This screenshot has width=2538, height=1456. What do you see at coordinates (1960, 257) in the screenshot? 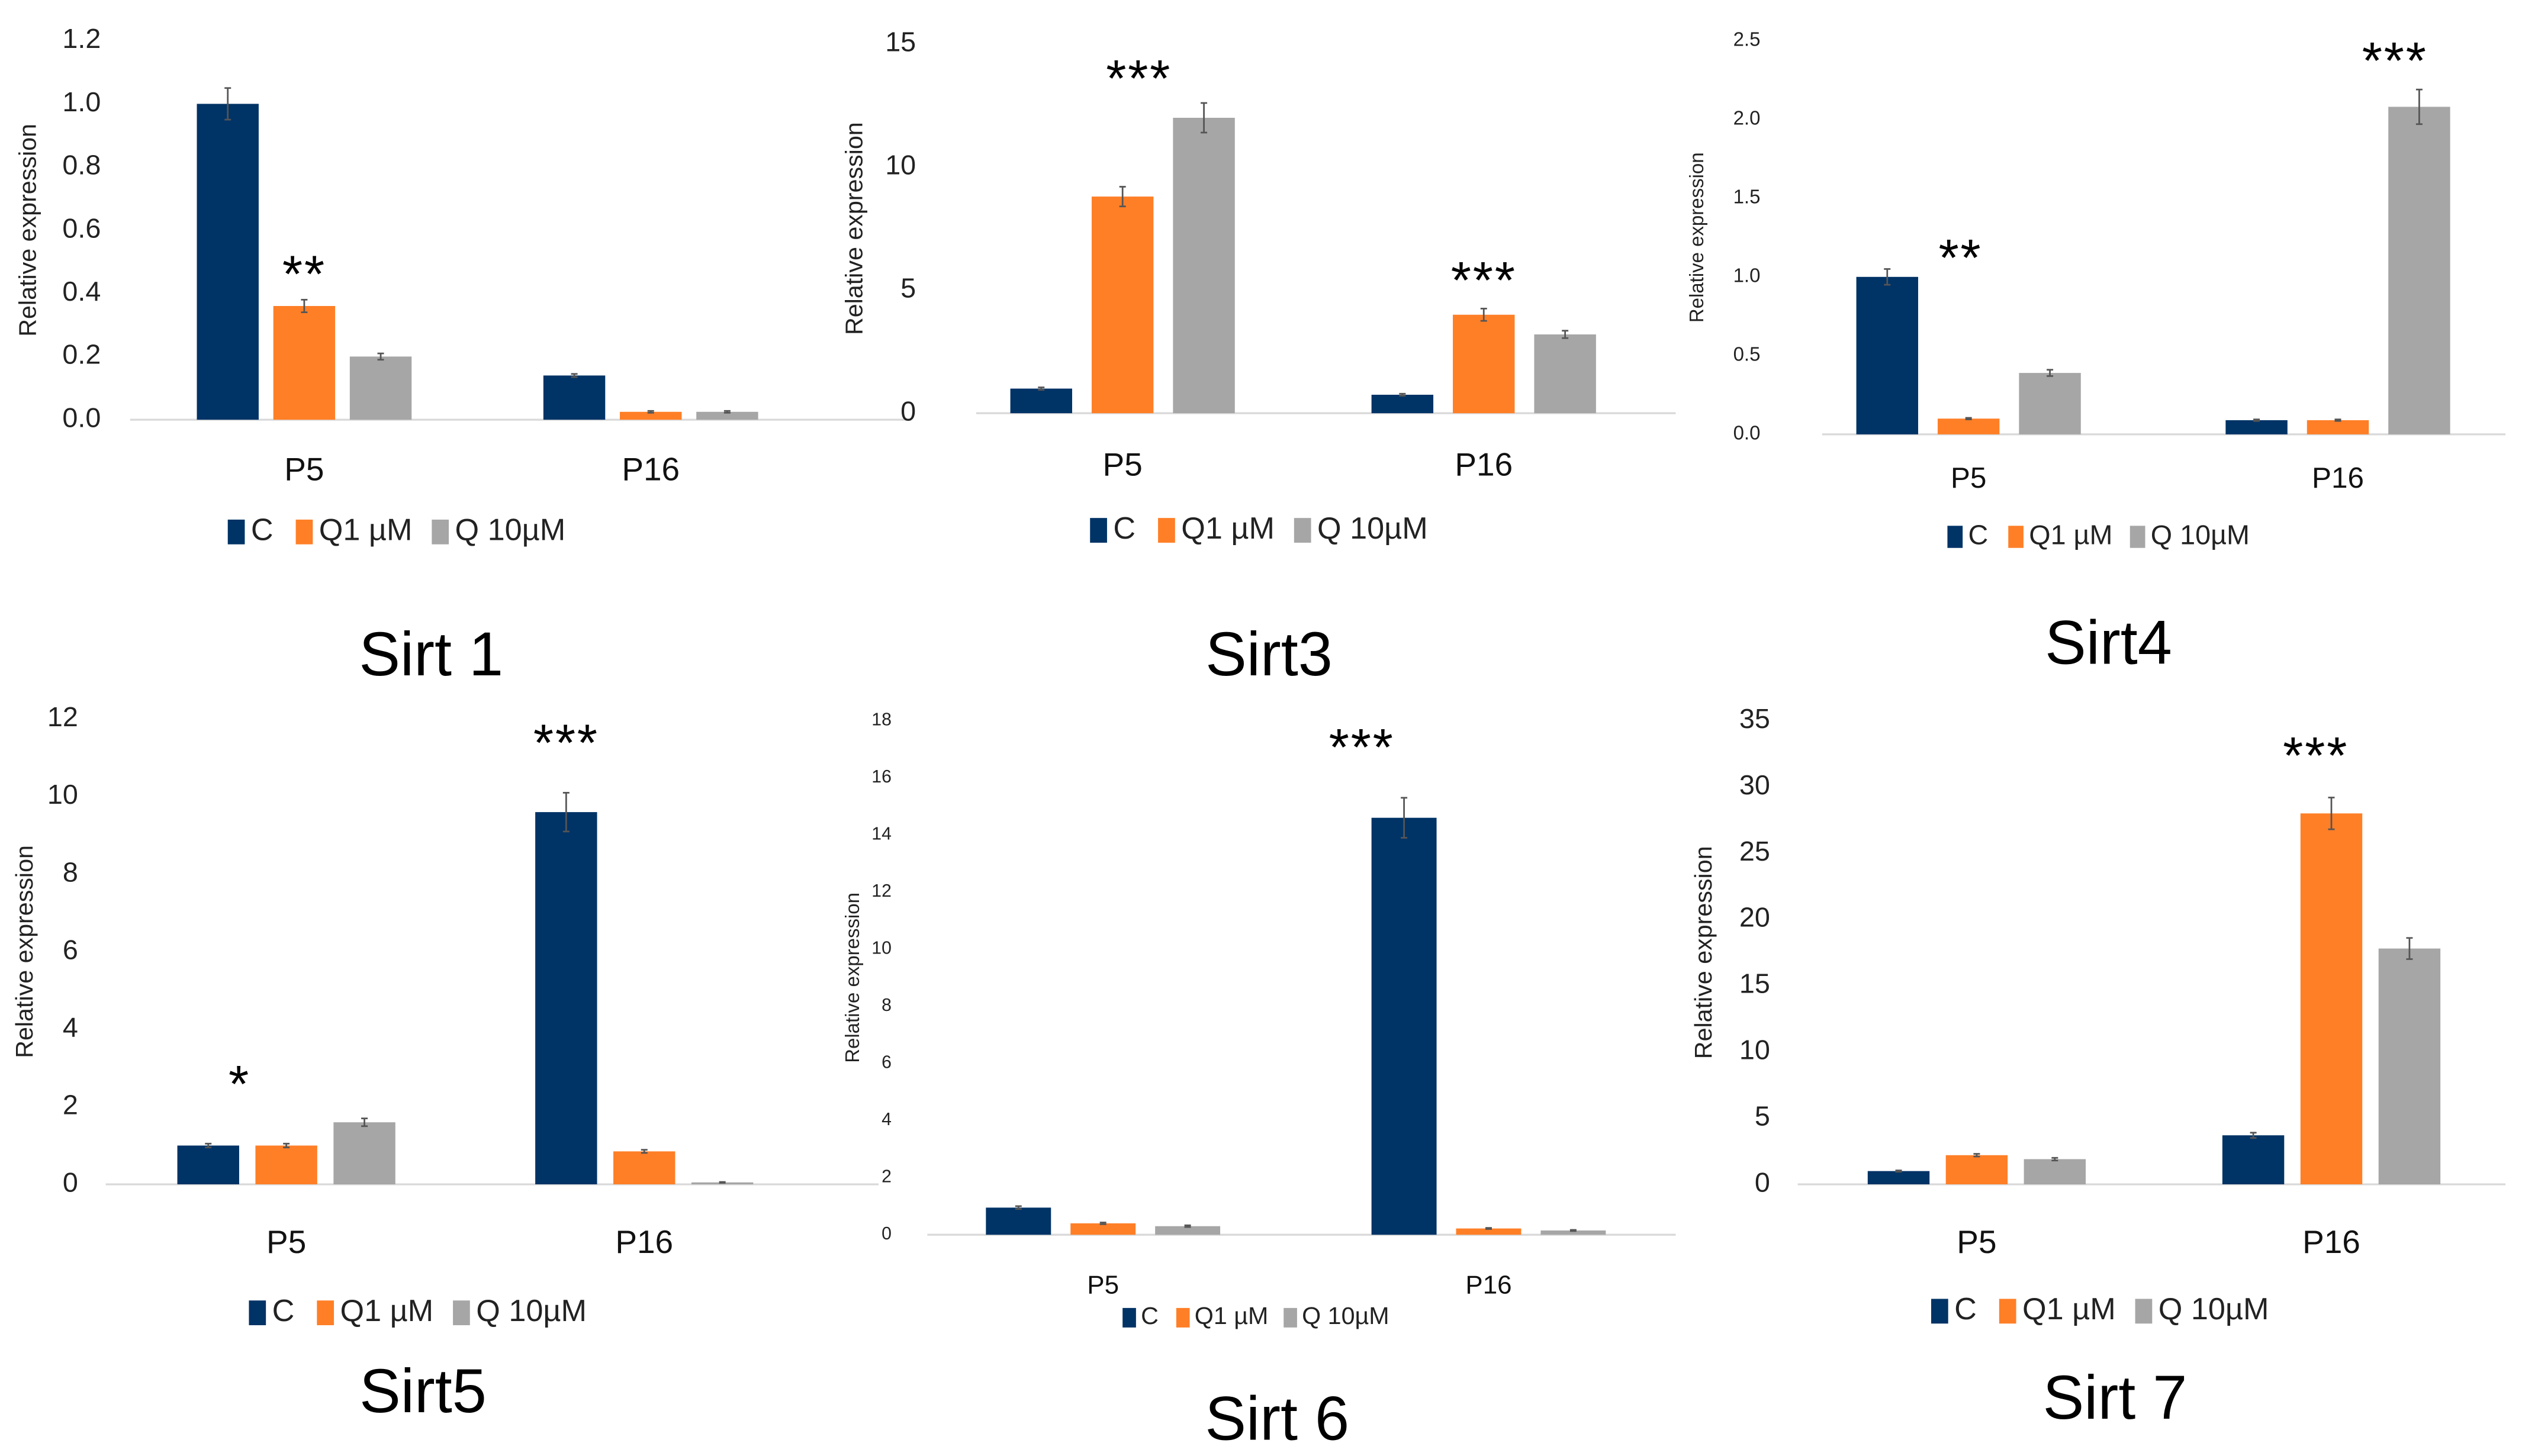
I see `significance-marker: **` at bounding box center [1960, 257].